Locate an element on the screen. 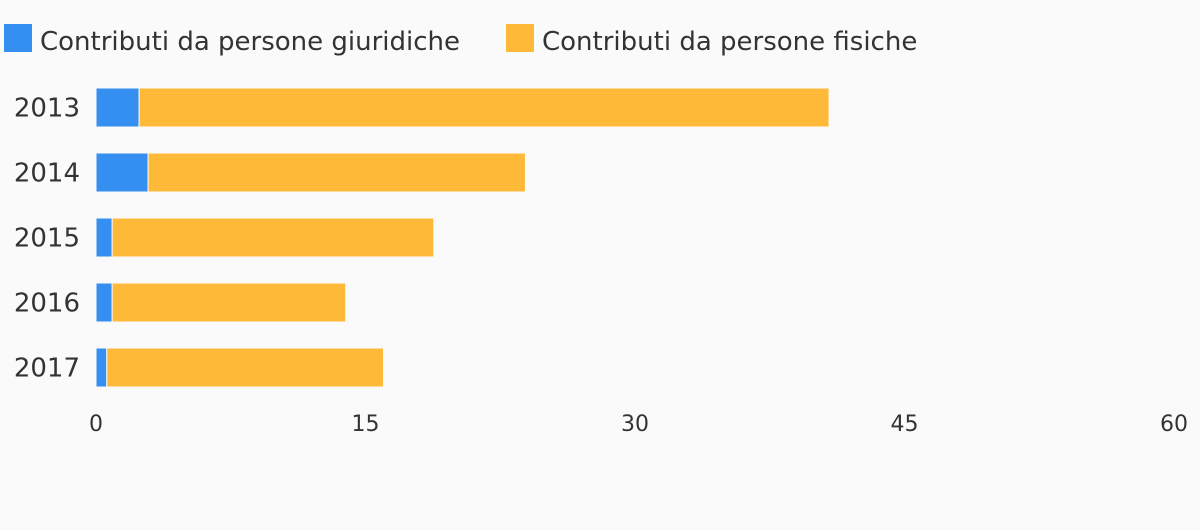 The image size is (1200, 530). category-label-2017: 2017 is located at coordinates (47, 369).